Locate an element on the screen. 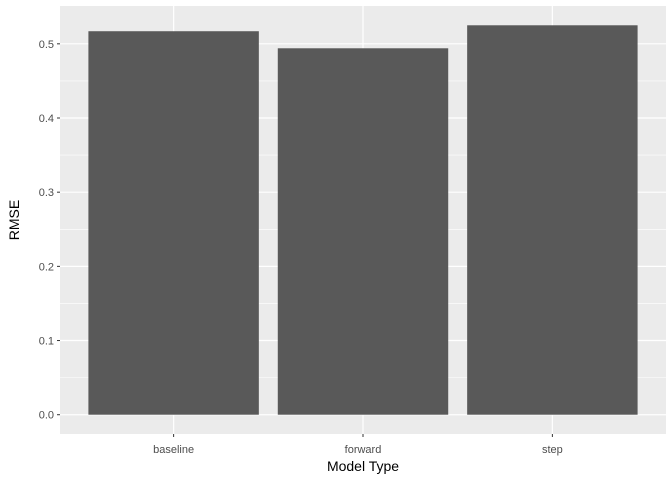  x-axis: baseline forward step is located at coordinates (358, 445).